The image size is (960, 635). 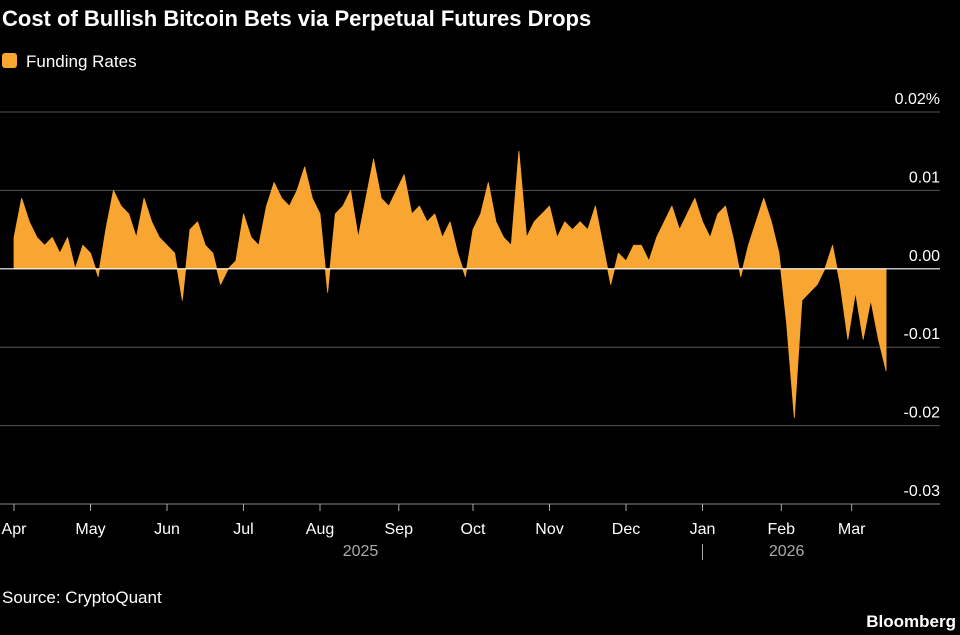 What do you see at coordinates (911, 621) in the screenshot?
I see `brand: Bloomberg` at bounding box center [911, 621].